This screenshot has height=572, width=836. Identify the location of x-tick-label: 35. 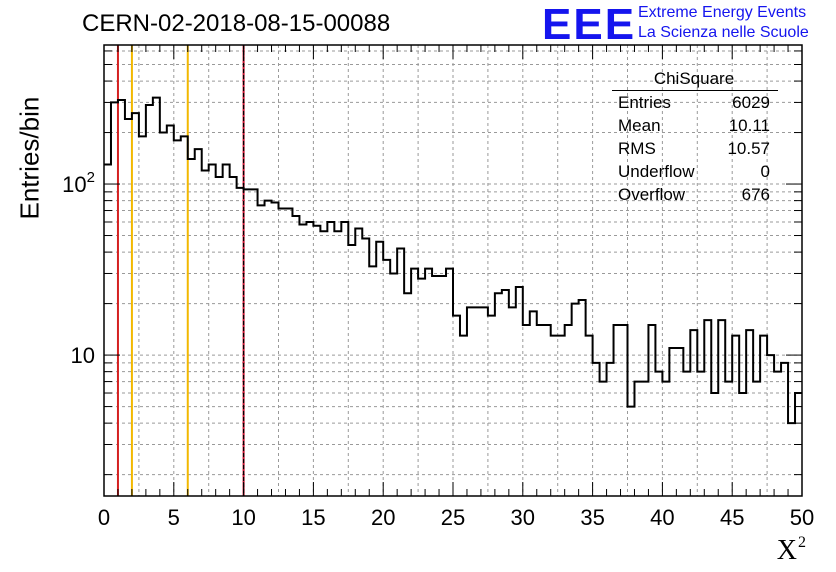
(592, 517).